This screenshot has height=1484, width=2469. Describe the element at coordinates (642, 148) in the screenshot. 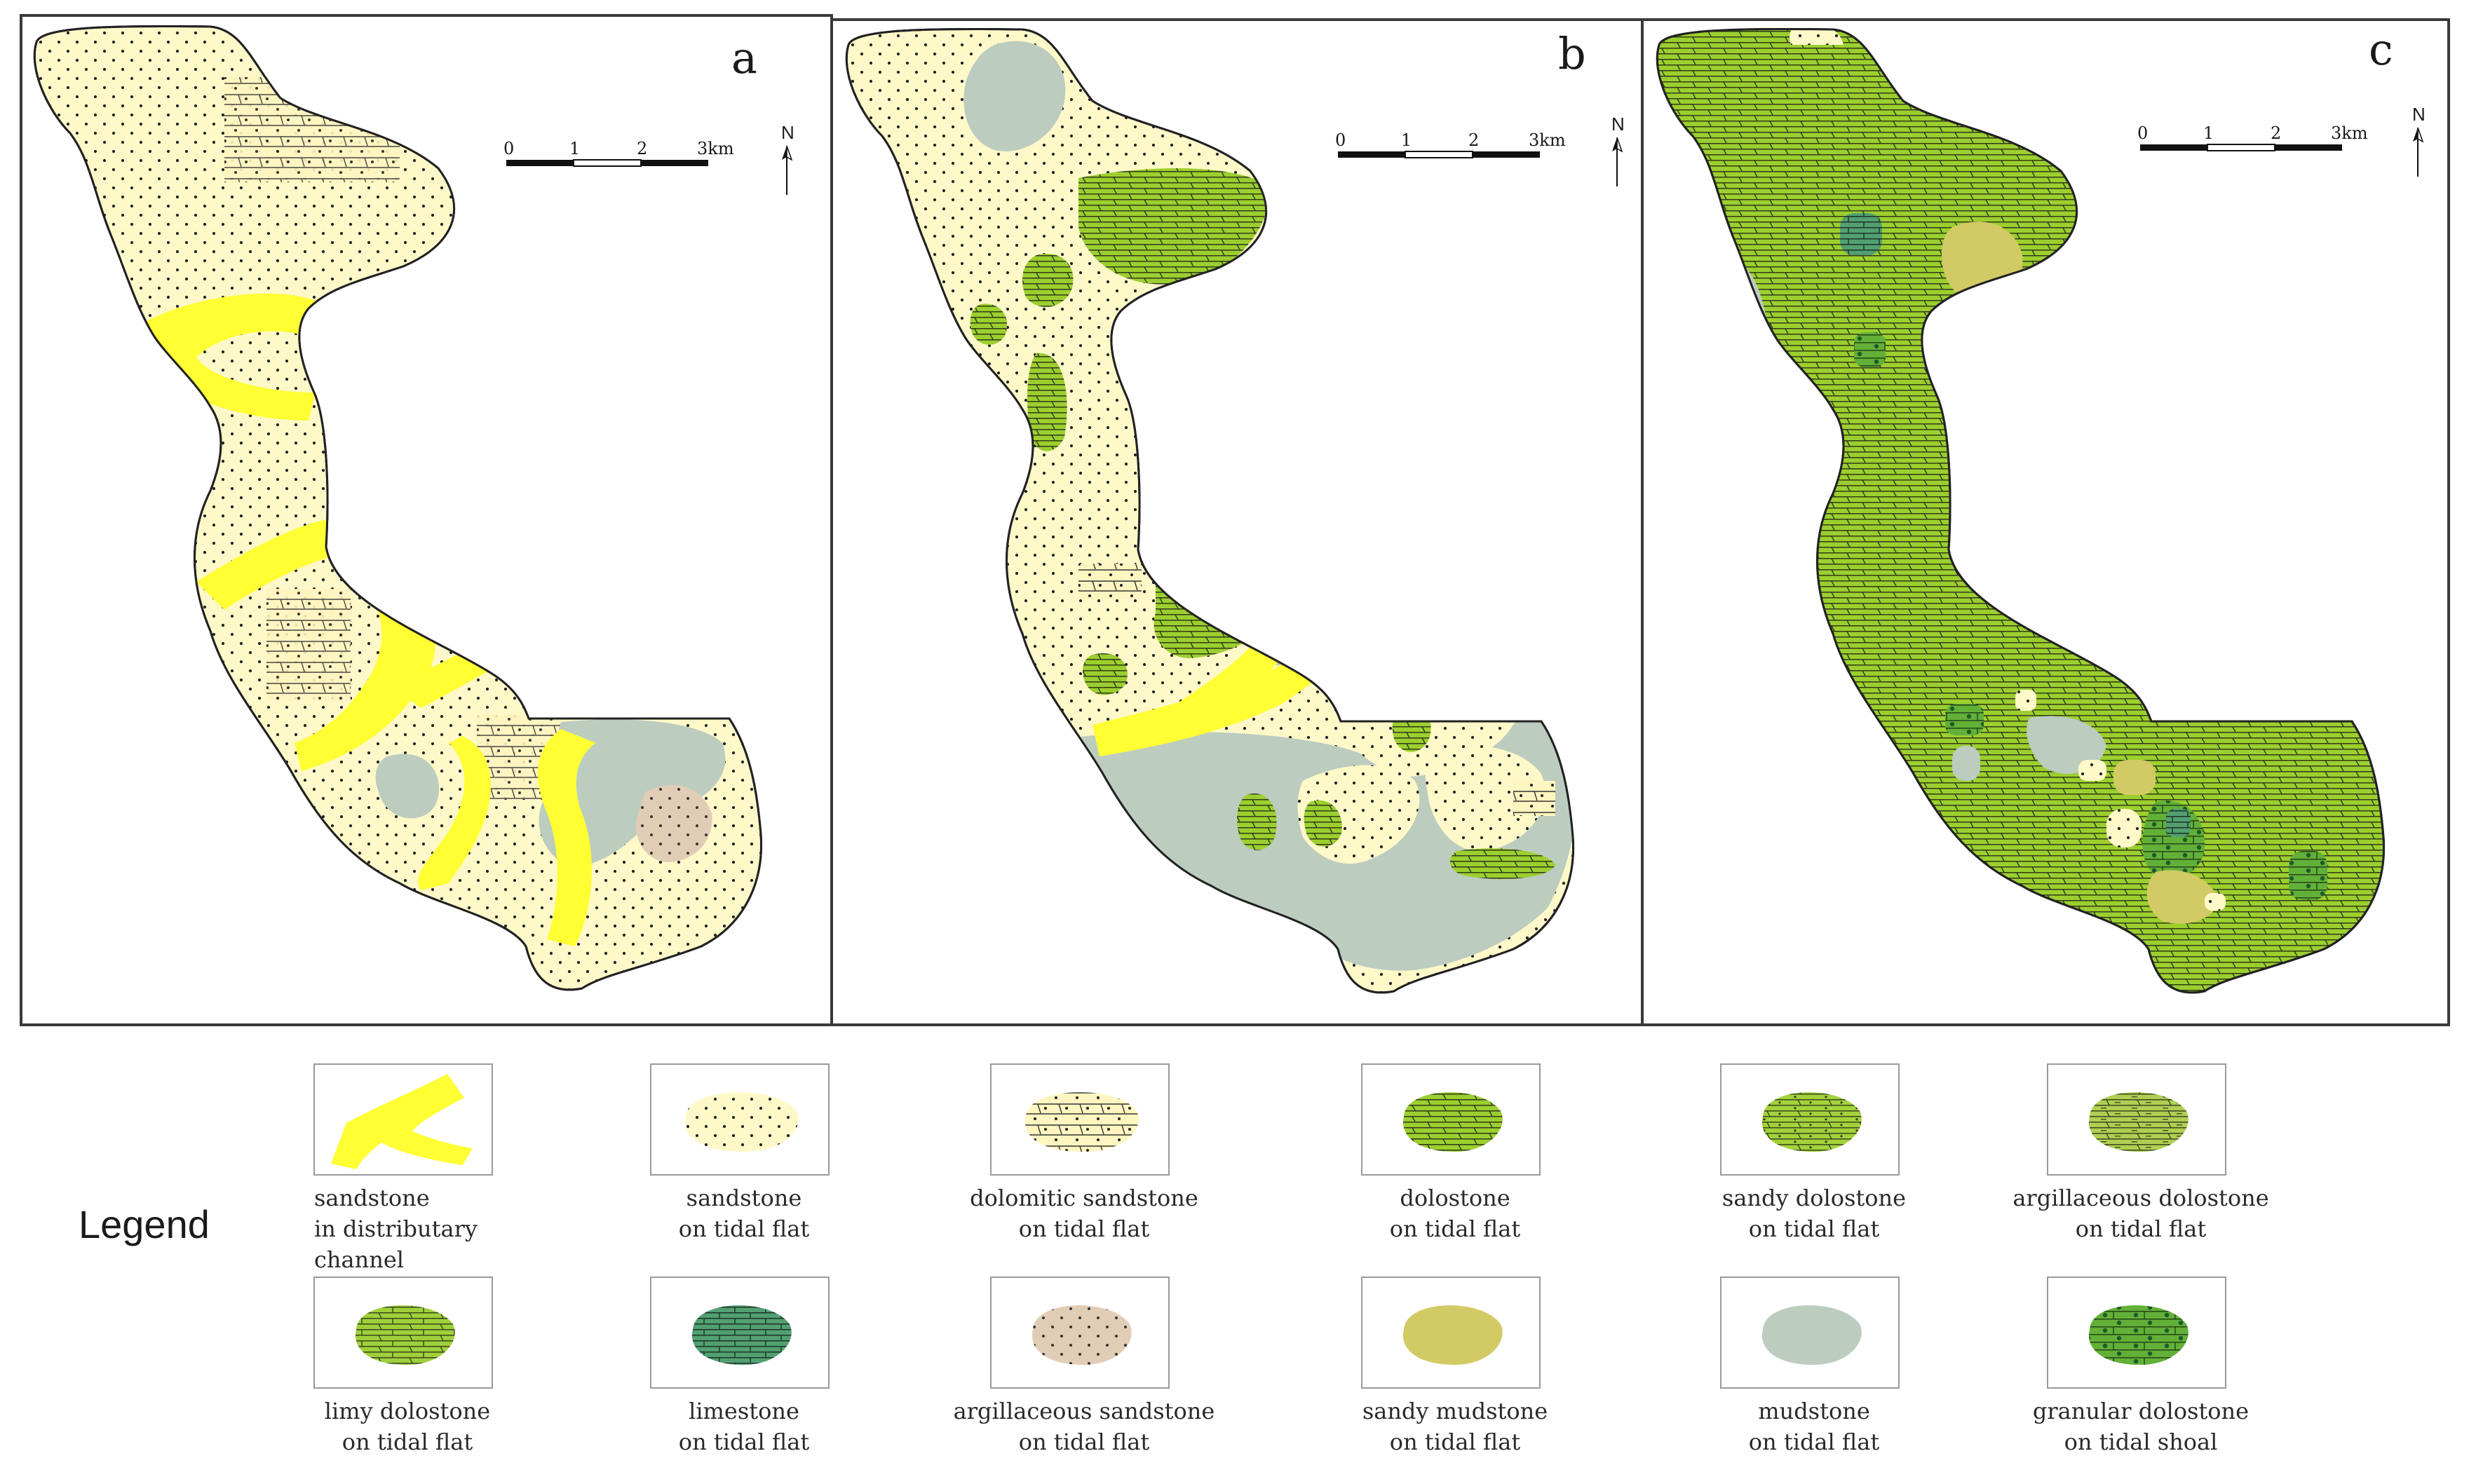

I see `scale-tick-2: 2` at that location.